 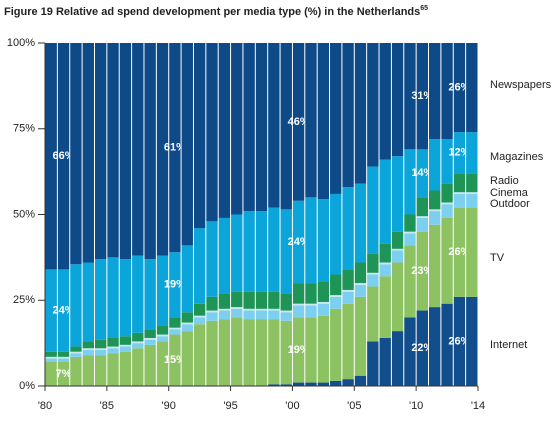 I want to click on x-tick-label: '90, so click(x=169, y=406).